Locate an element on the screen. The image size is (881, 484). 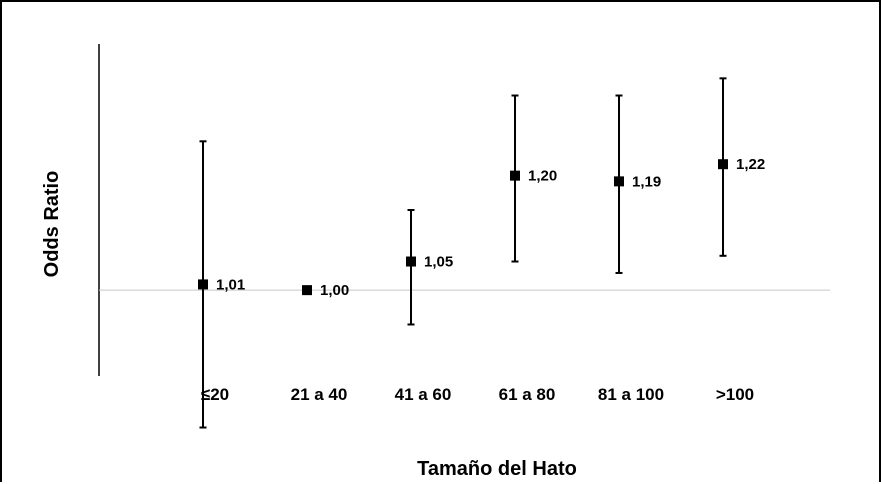
x-axis-title: Tamaño del Hato is located at coordinates (497, 469).